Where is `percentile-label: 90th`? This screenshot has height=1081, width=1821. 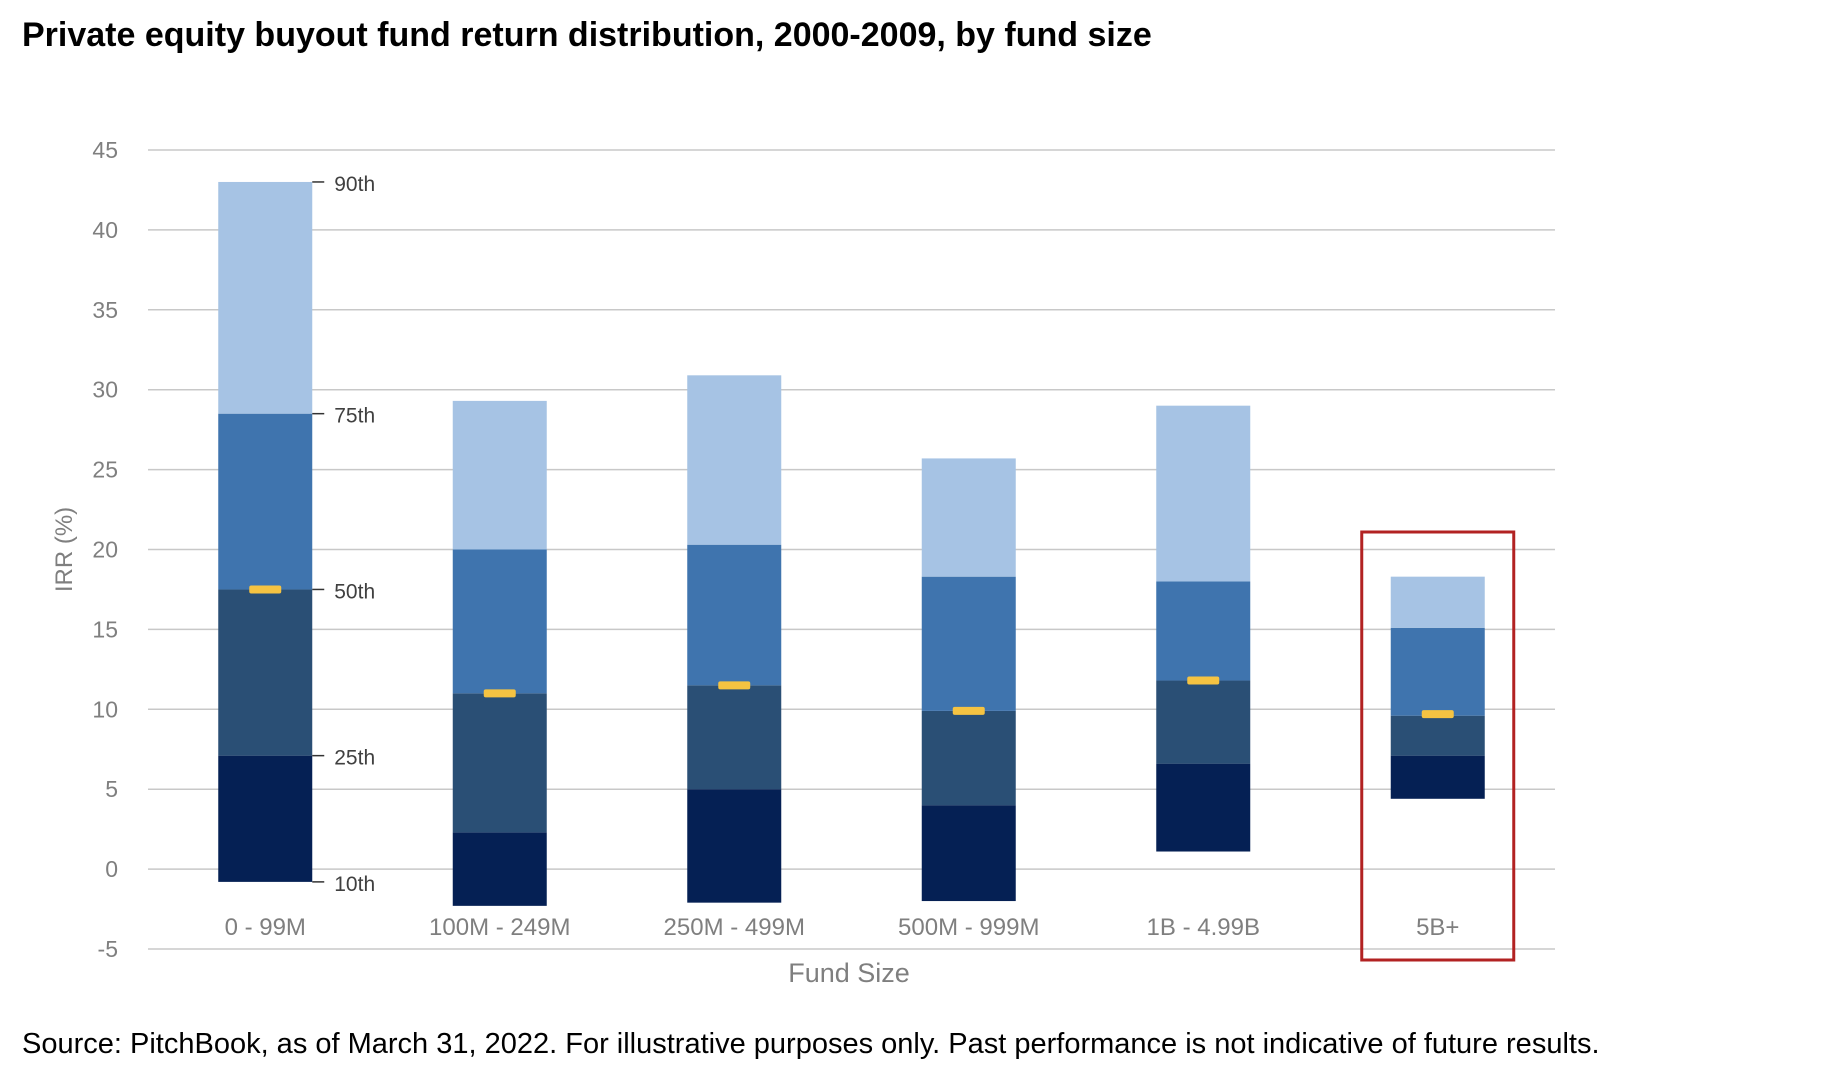 percentile-label: 90th is located at coordinates (354, 184).